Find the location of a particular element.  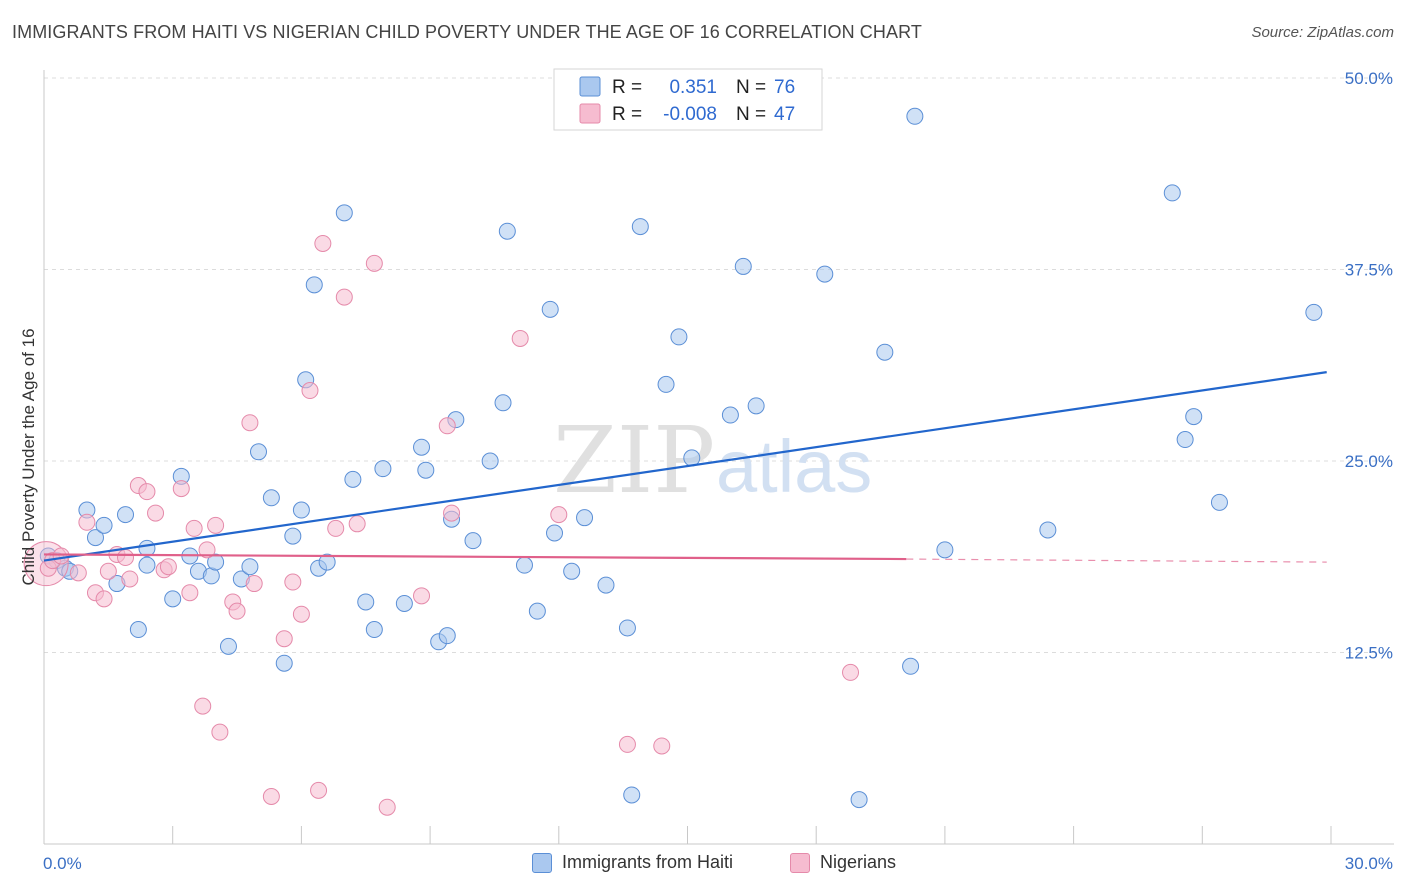

bottom-legend-haiti-label: Immigrants from Haiti is located at coordinates (648, 862).